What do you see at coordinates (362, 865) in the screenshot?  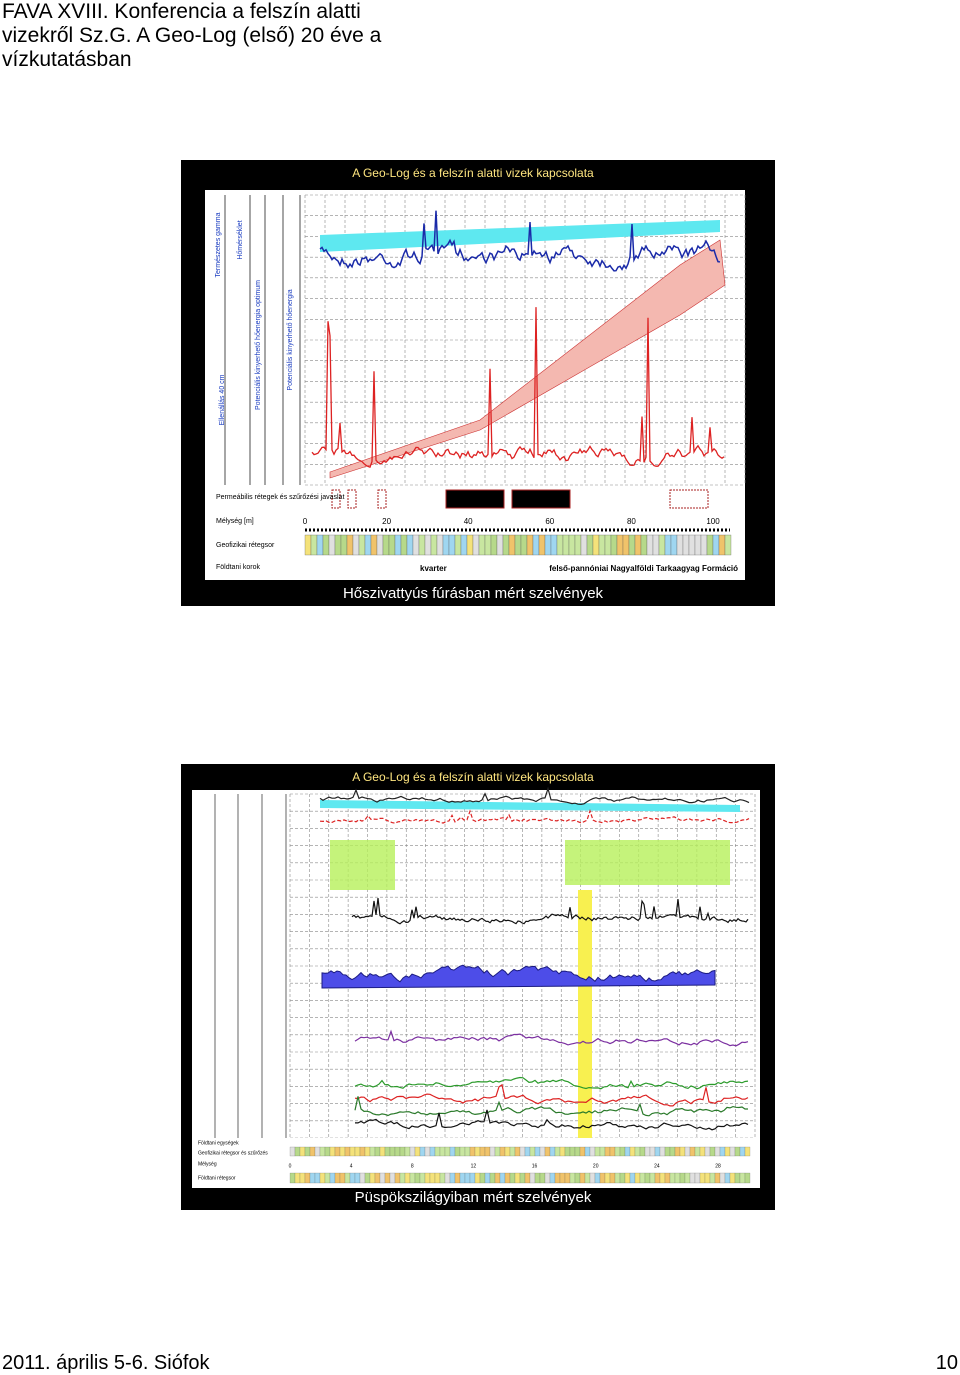 I see `green-panel` at bounding box center [362, 865].